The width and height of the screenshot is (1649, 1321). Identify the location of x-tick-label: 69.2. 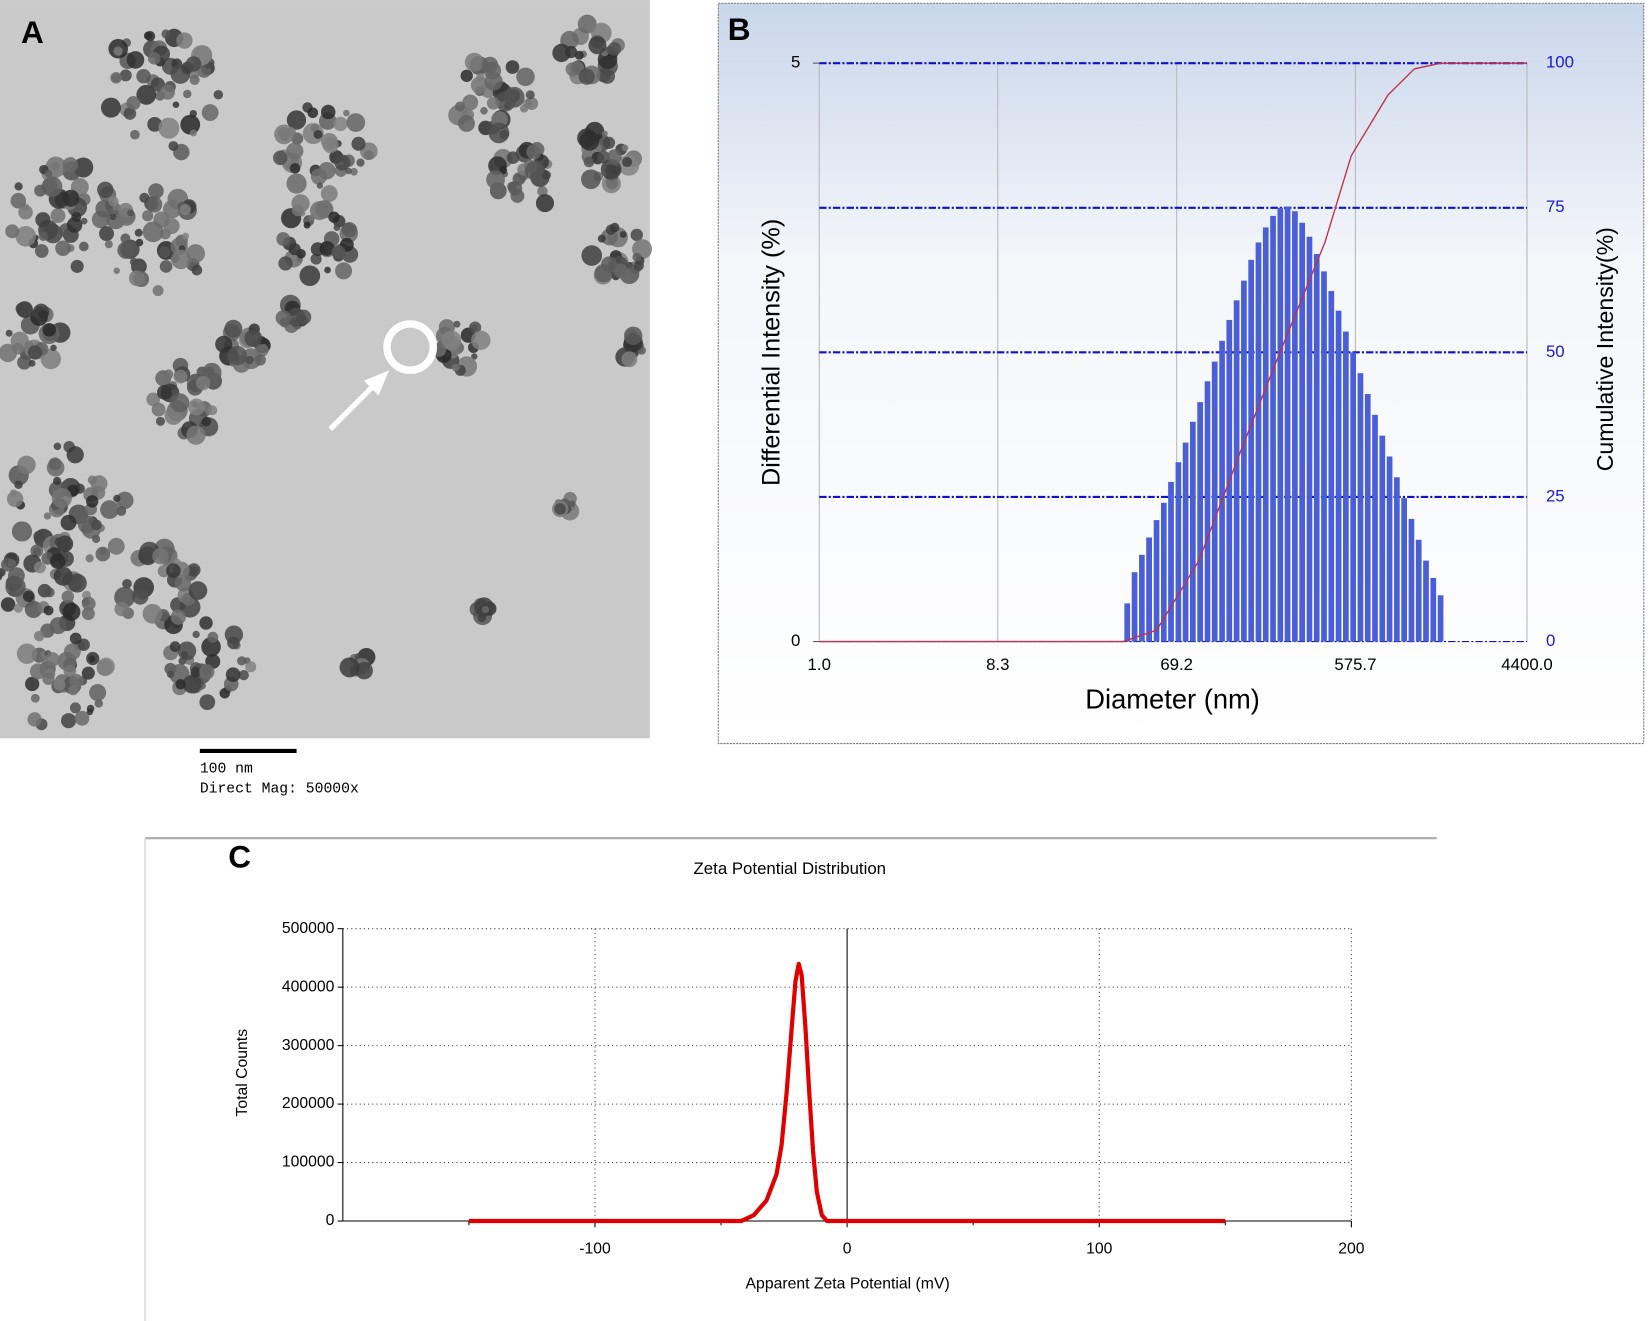
(1176, 664).